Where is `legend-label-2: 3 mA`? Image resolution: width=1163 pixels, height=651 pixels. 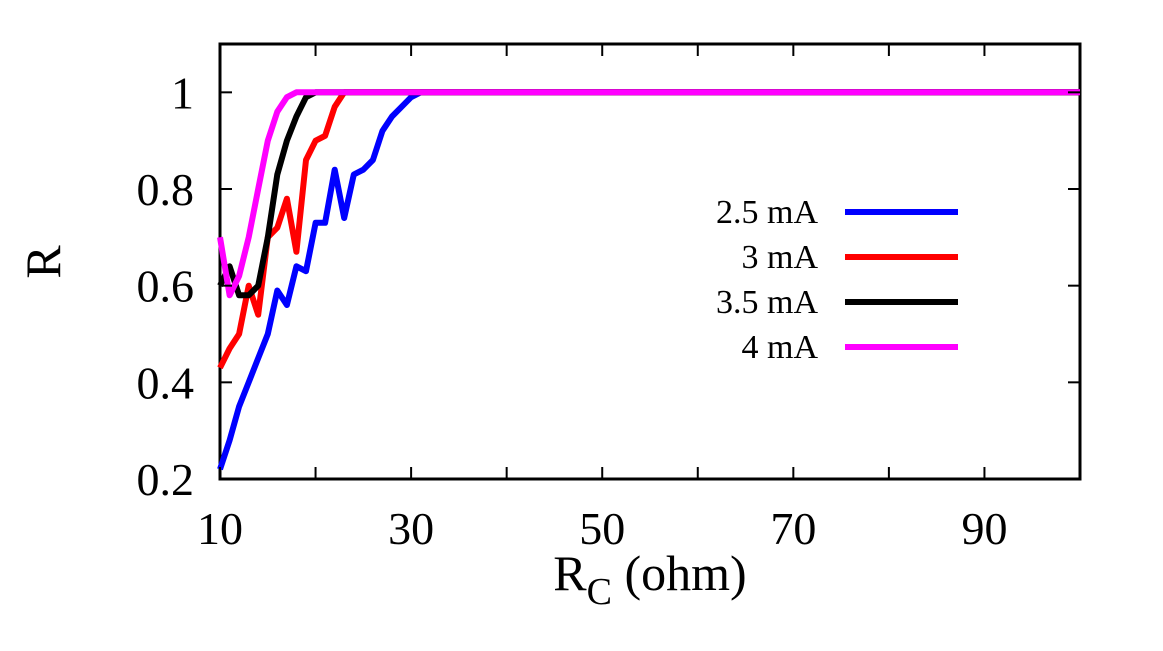
legend-label-2: 3 mA is located at coordinates (780, 257).